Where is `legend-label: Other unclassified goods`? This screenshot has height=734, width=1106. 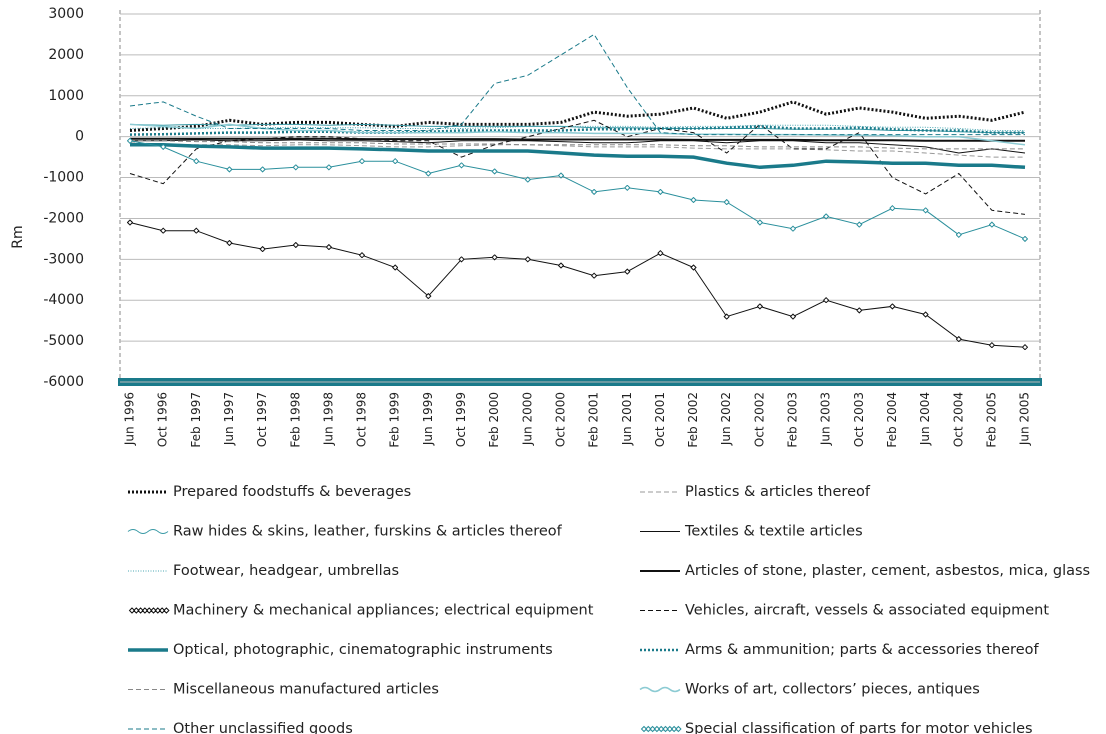
legend-label: Other unclassified goods is located at coordinates (263, 727).